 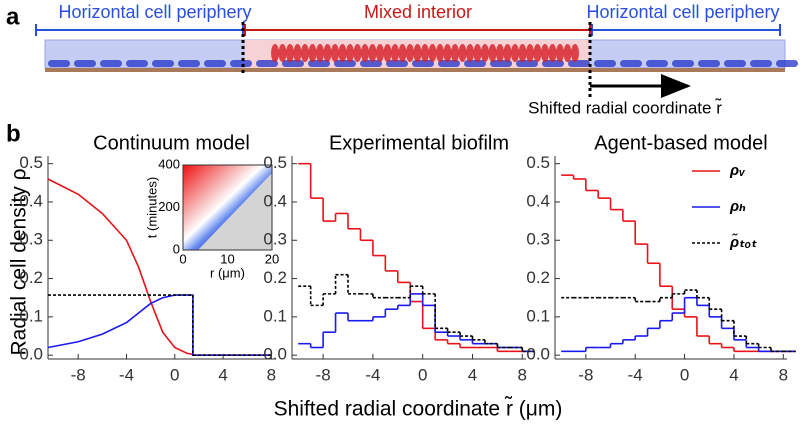 What do you see at coordinates (13, 133) in the screenshot?
I see `panel-label: b` at bounding box center [13, 133].